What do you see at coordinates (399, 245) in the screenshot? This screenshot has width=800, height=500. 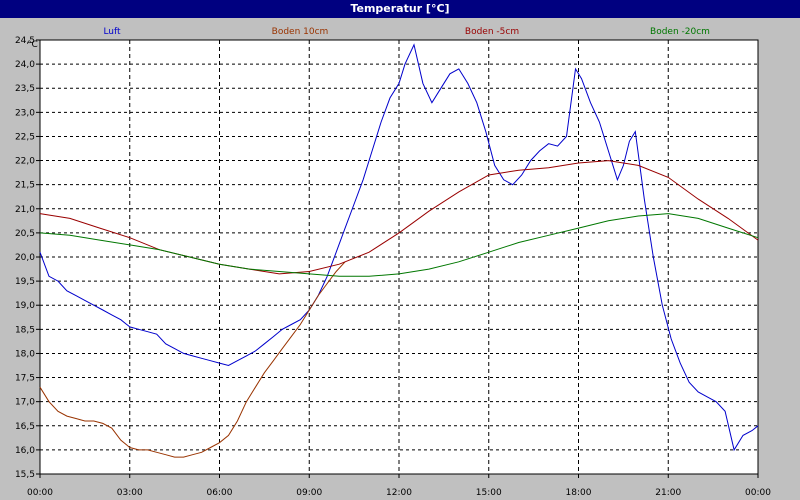 I see `series-line-boden-20cm` at bounding box center [399, 245].